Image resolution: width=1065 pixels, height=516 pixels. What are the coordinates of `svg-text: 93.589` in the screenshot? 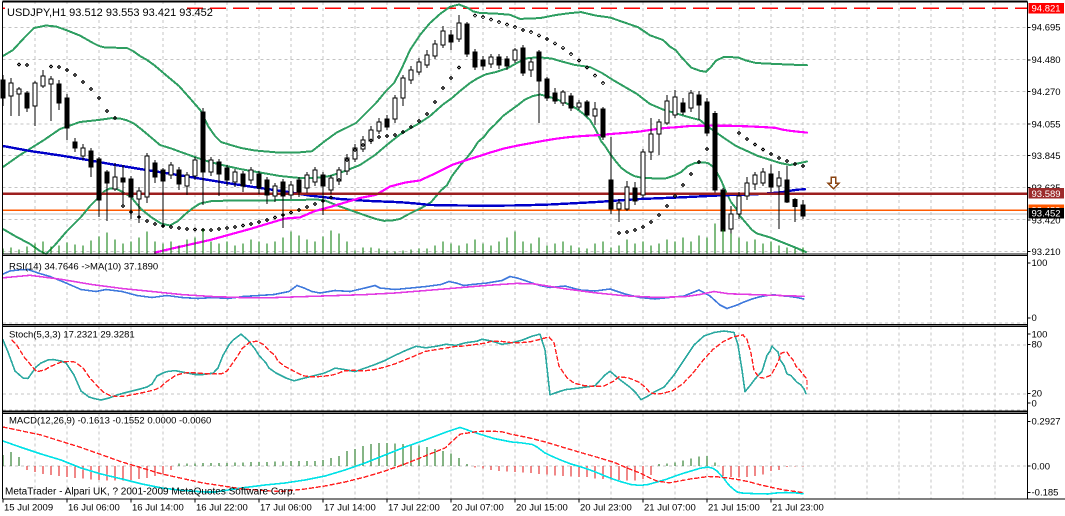 It's located at (1046, 194).